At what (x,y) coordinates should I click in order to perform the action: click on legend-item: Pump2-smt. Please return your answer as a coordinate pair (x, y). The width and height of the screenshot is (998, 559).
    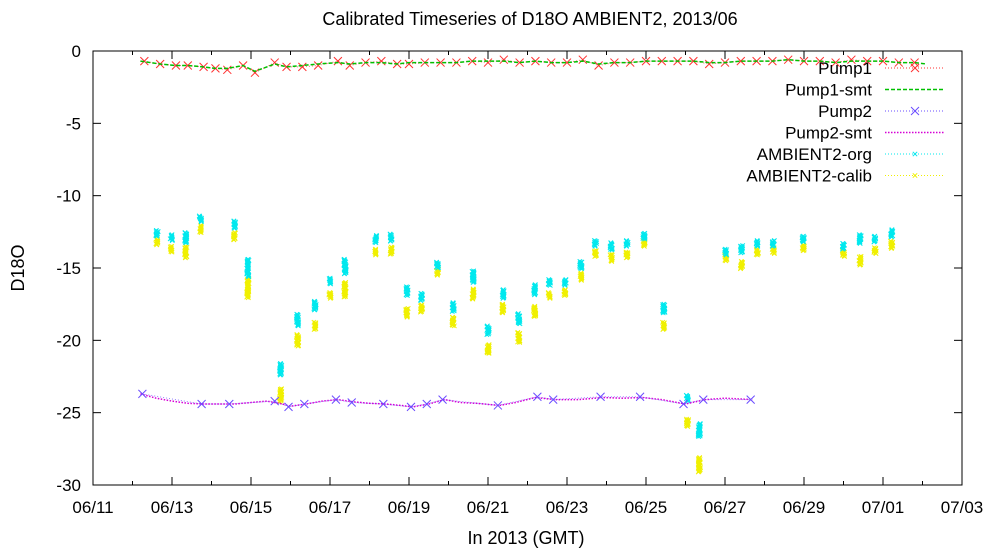
    Looking at the image, I should click on (865, 133).